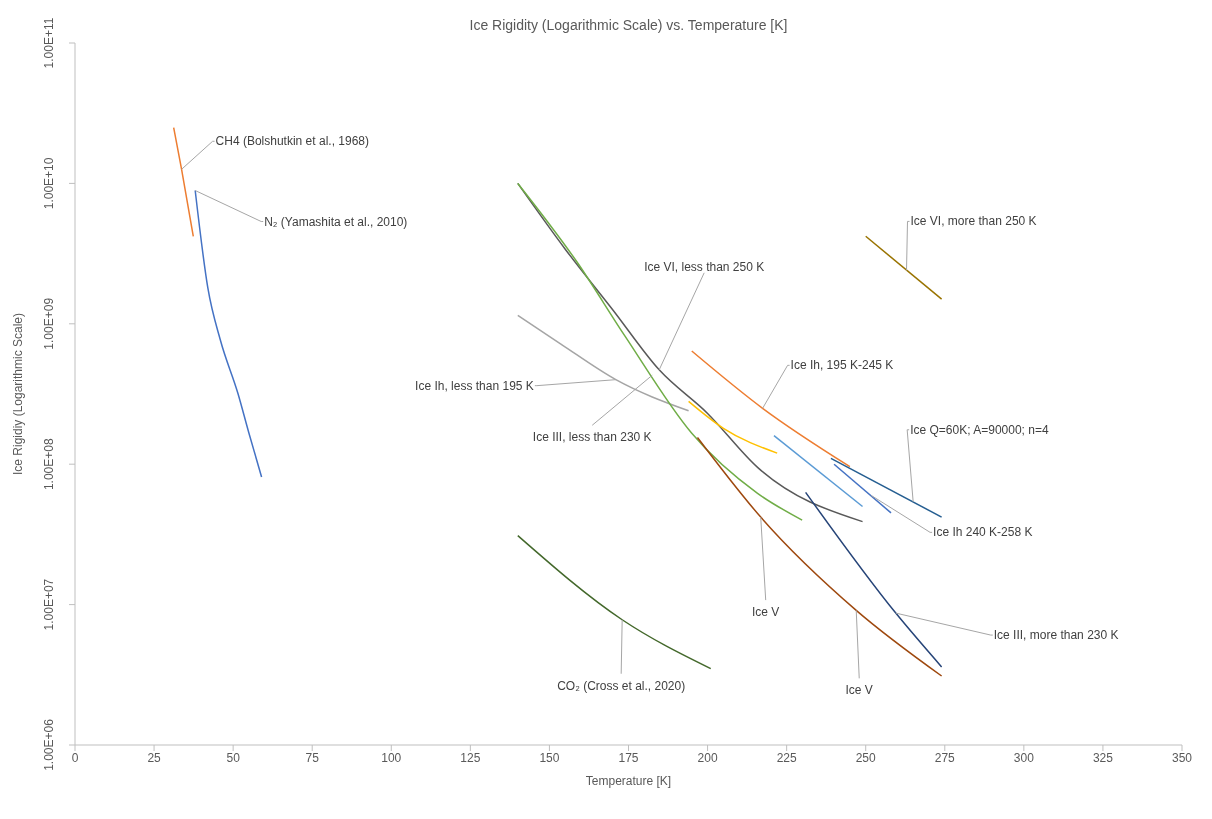  I want to click on annotation: Ice III, less than 230 K, so click(592, 437).